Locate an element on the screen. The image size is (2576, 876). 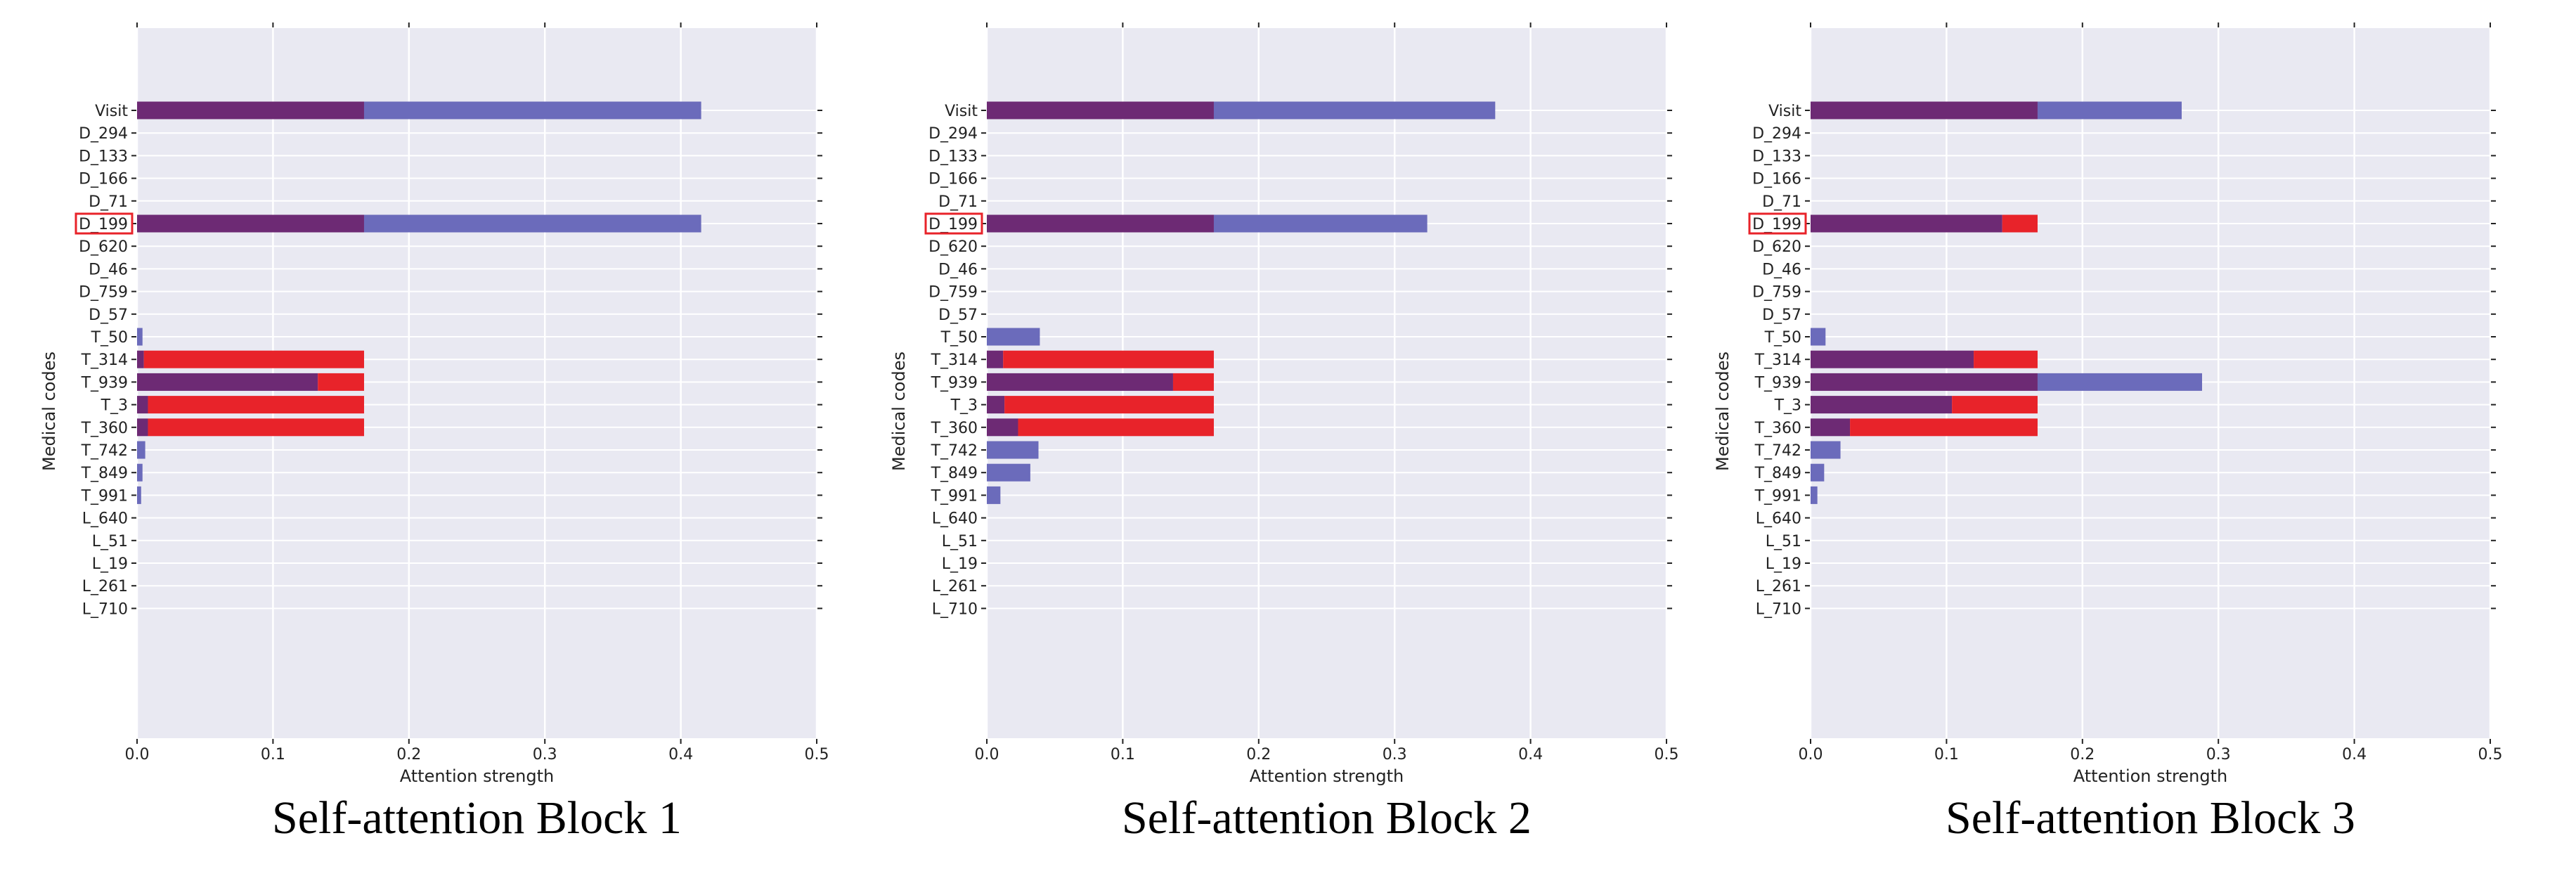
panel-caption: Self-attention Block 2 is located at coordinates (1327, 818).